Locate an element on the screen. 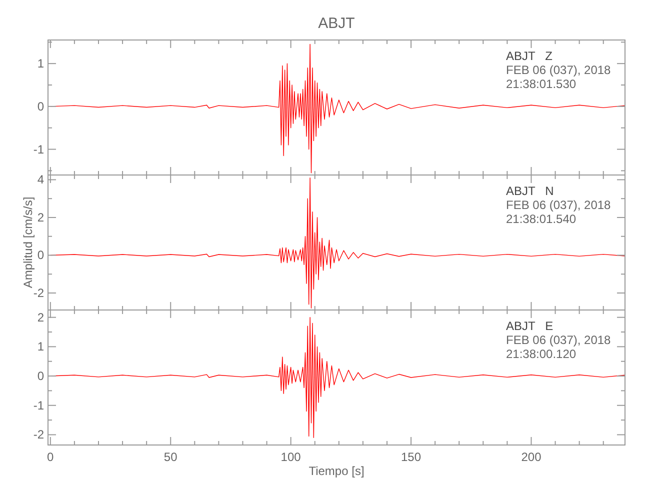  chart-title: ABJT is located at coordinates (336, 23).